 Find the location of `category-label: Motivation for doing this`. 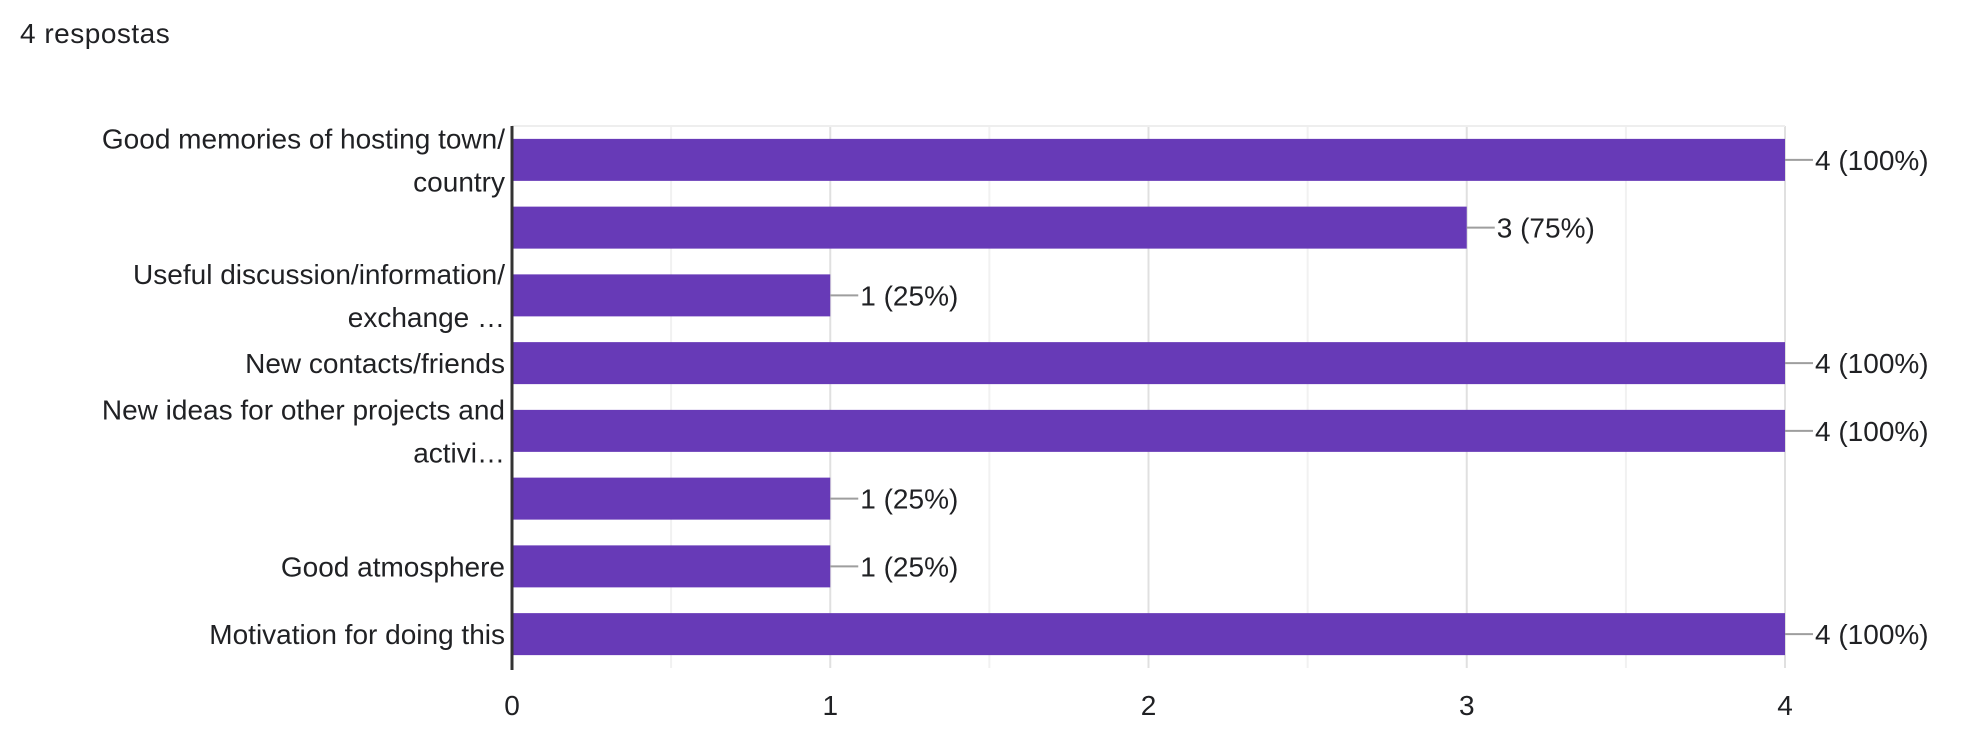

category-label: Motivation for doing this is located at coordinates (357, 634).